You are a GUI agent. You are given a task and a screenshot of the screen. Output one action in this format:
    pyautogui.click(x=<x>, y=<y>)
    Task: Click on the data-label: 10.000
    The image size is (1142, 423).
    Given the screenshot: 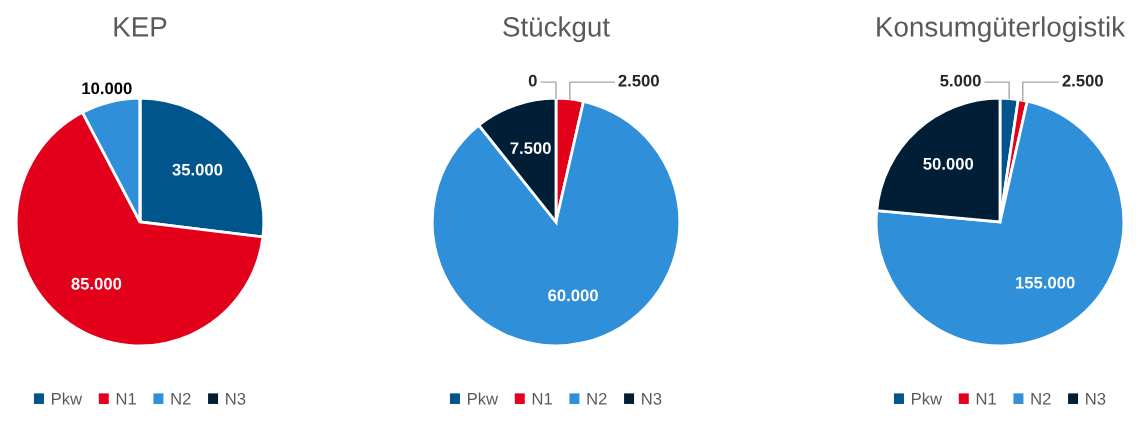 What is the action you would take?
    pyautogui.click(x=107, y=88)
    